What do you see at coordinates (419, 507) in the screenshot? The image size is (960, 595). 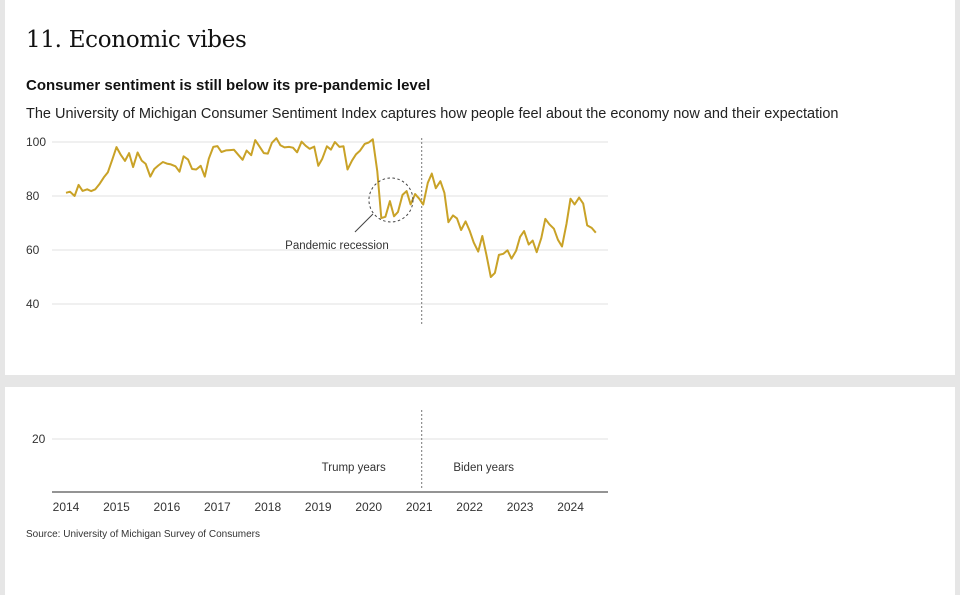 I see `x-tick-label-2021: 2021` at bounding box center [419, 507].